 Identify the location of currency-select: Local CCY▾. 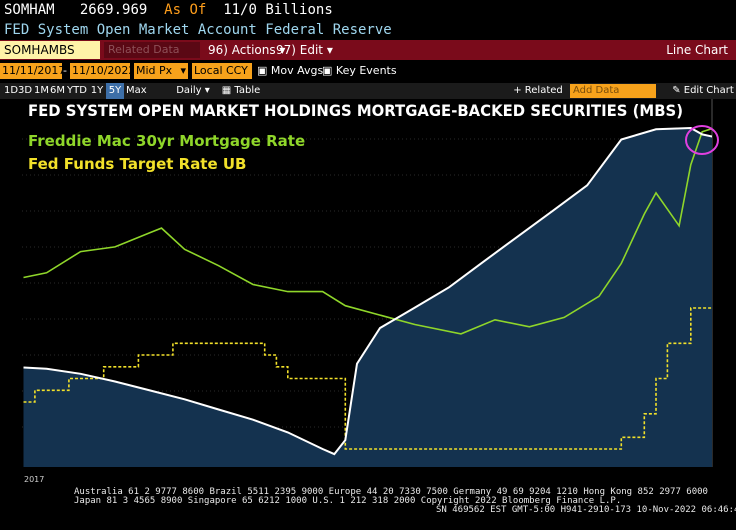
(222, 78).